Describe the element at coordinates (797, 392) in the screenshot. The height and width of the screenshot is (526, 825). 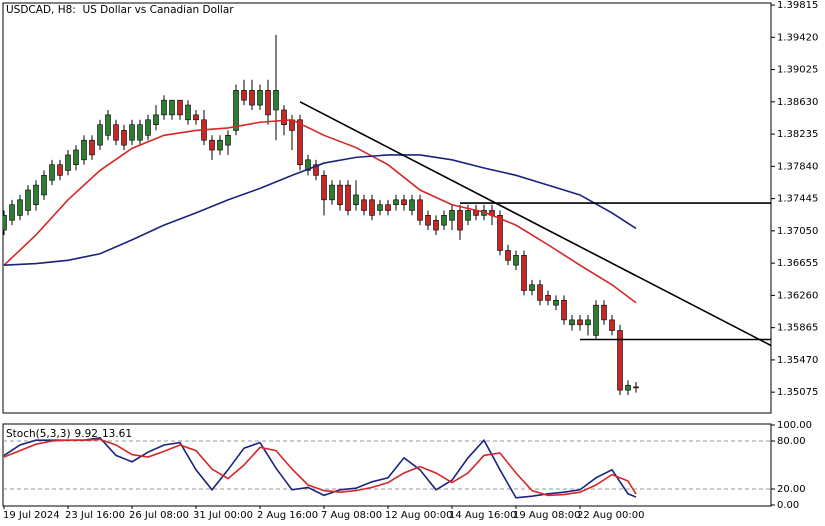
I see `y-tick-label: 1.35075` at that location.